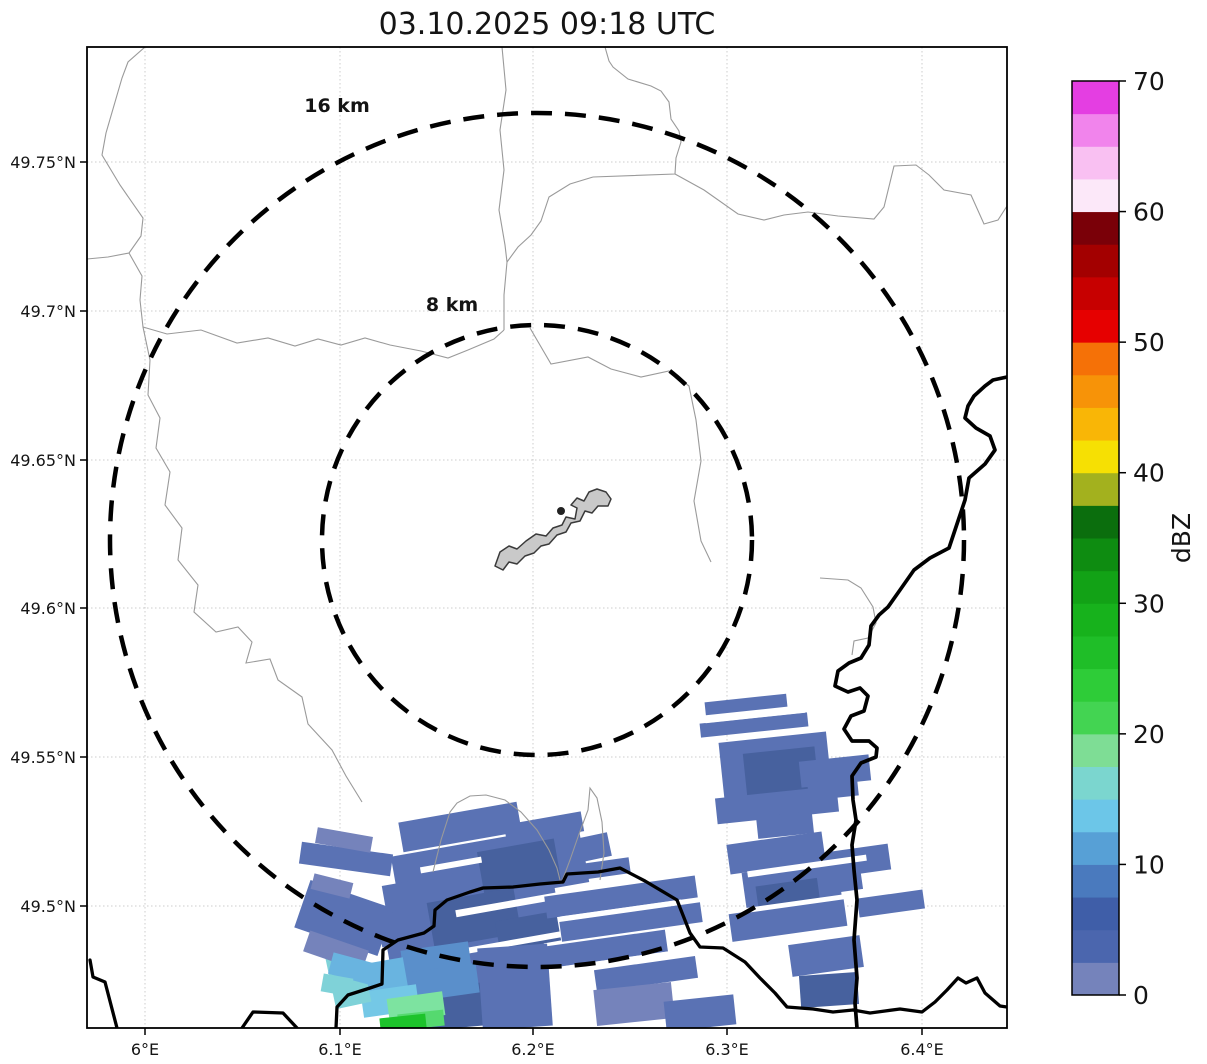 This screenshot has width=1207, height=1064. I want to click on colorbar-tick-label: 0, so click(1141, 995).